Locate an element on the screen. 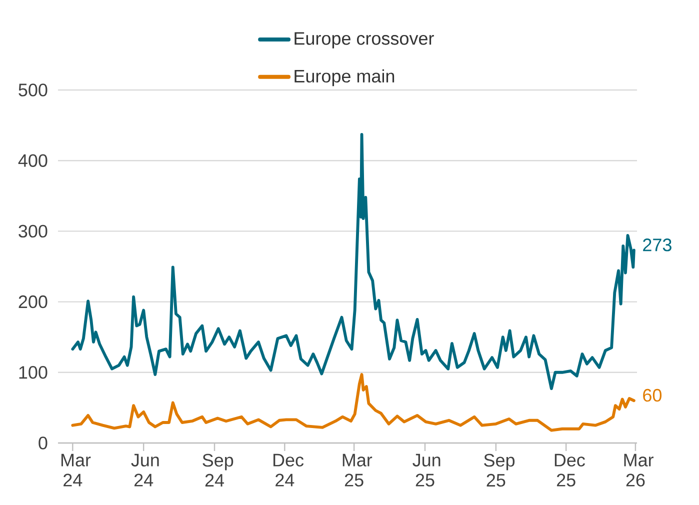 Image resolution: width=699 pixels, height=505 pixels. x-tick-label: Jun 24 is located at coordinates (145, 470).